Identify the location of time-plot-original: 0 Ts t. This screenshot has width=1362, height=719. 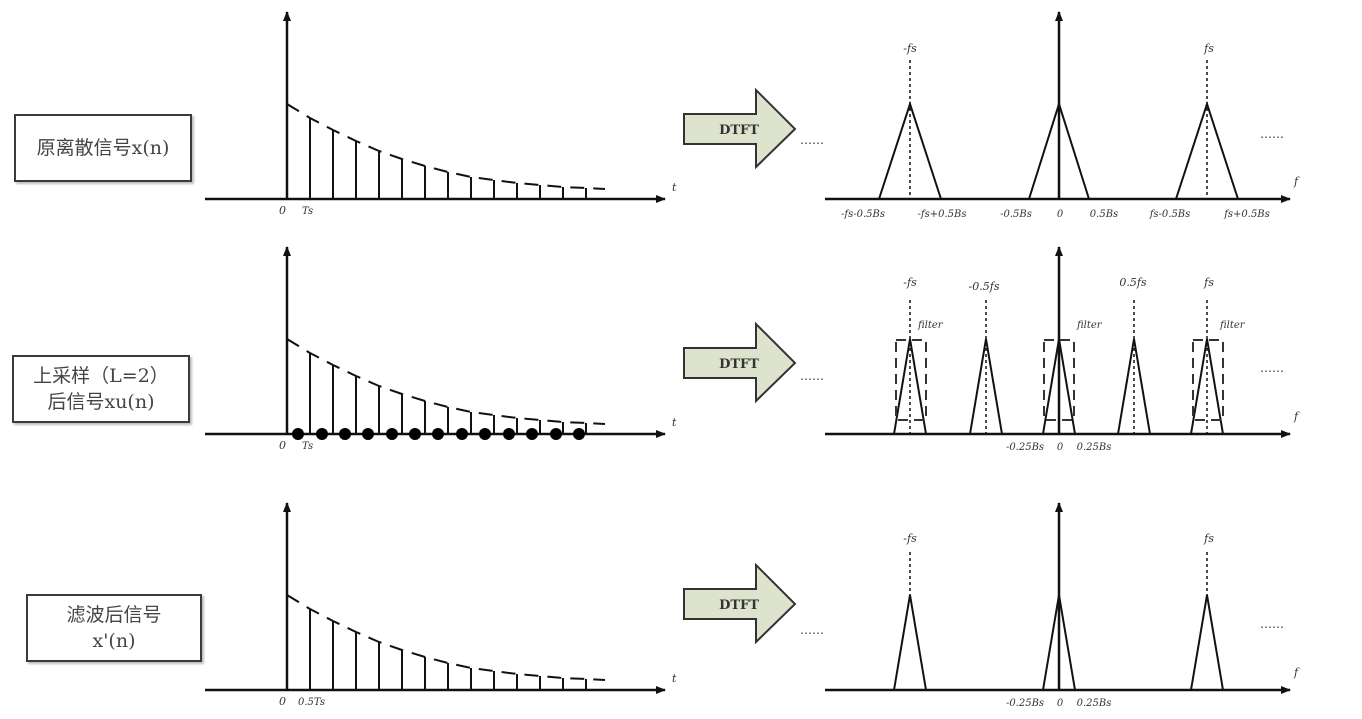
(441, 114).